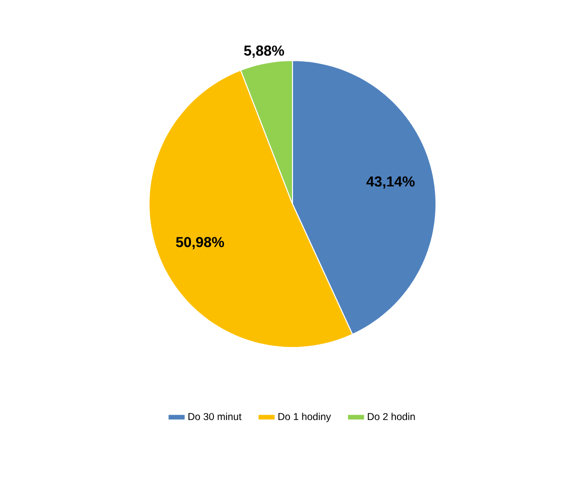 This screenshot has height=489, width=585. Describe the element at coordinates (200, 243) in the screenshot. I see `data-label: 50,98%` at that location.